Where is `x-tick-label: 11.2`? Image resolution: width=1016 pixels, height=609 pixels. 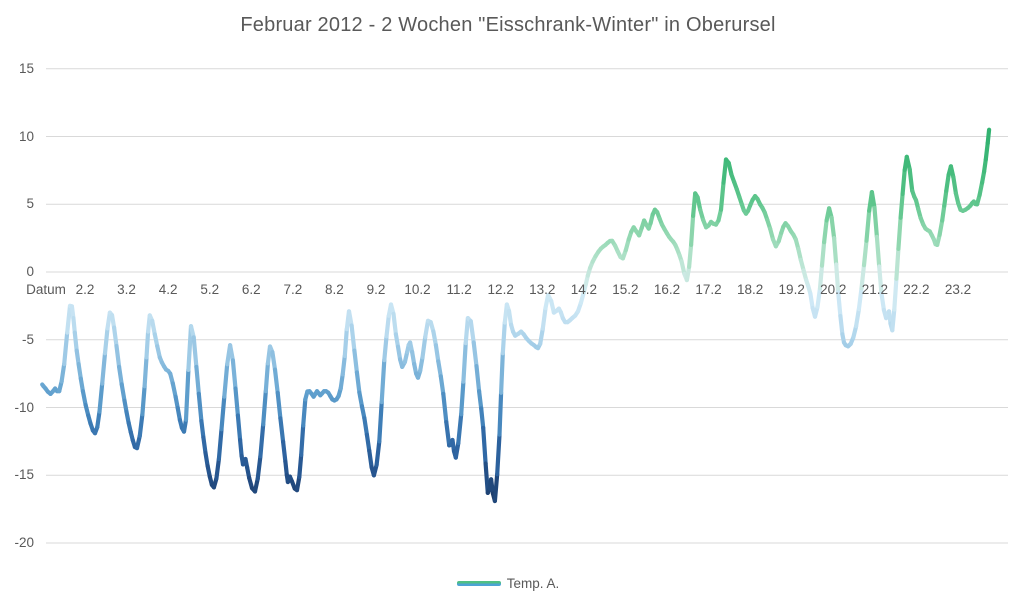
x-tick-label: 11.2 is located at coordinates (459, 289).